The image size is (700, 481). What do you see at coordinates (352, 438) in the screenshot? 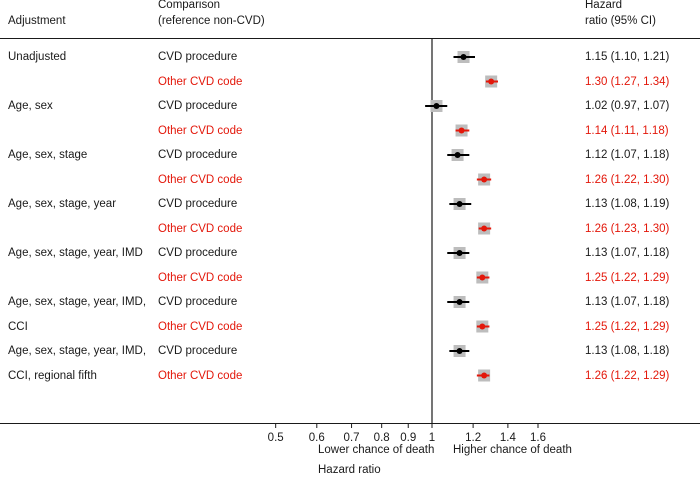
I see `x-tick-label: 0.7` at bounding box center [352, 438].